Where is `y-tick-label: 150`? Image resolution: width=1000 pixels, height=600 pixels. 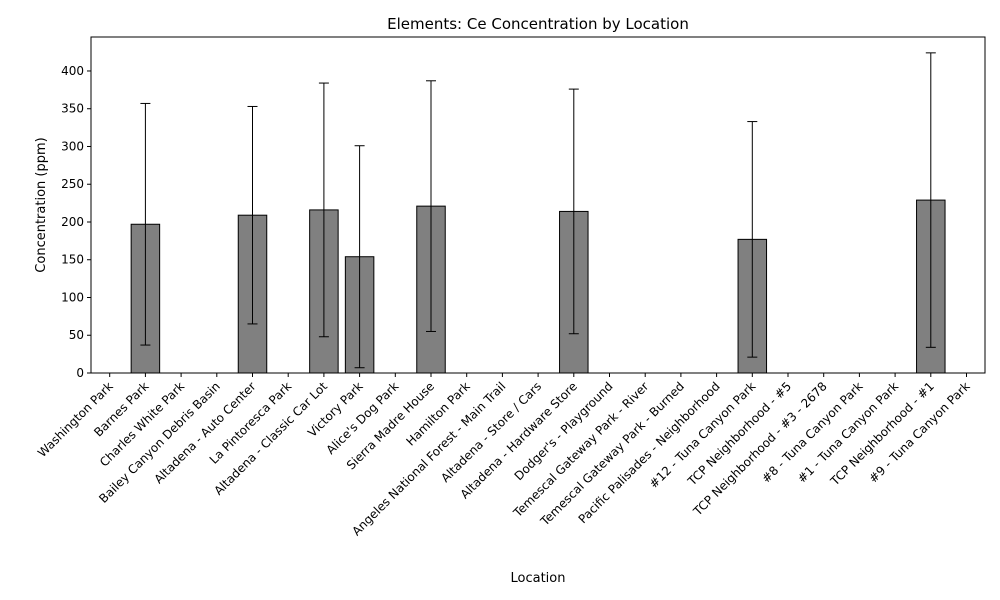
y-tick-label: 150 is located at coordinates (72, 260).